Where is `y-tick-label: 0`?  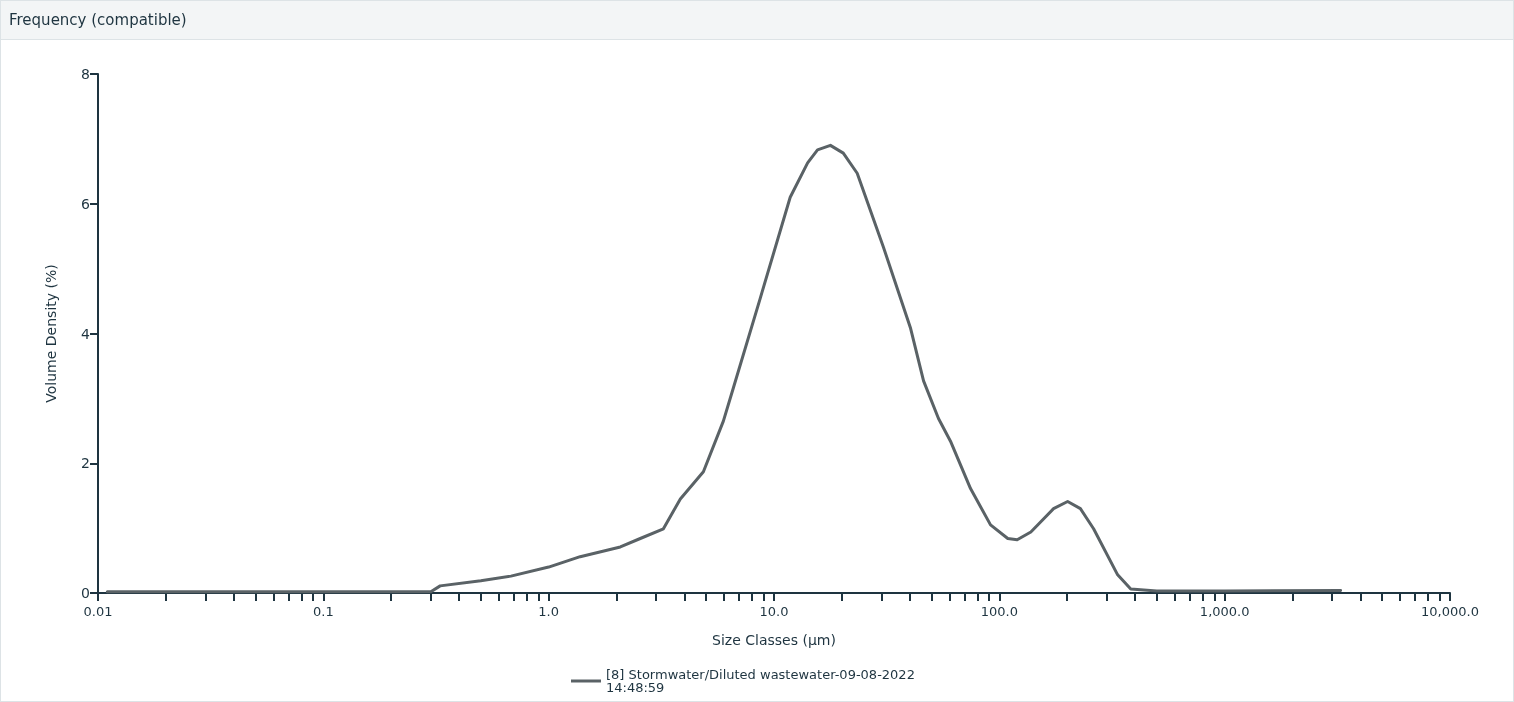 y-tick-label: 0 is located at coordinates (85, 593).